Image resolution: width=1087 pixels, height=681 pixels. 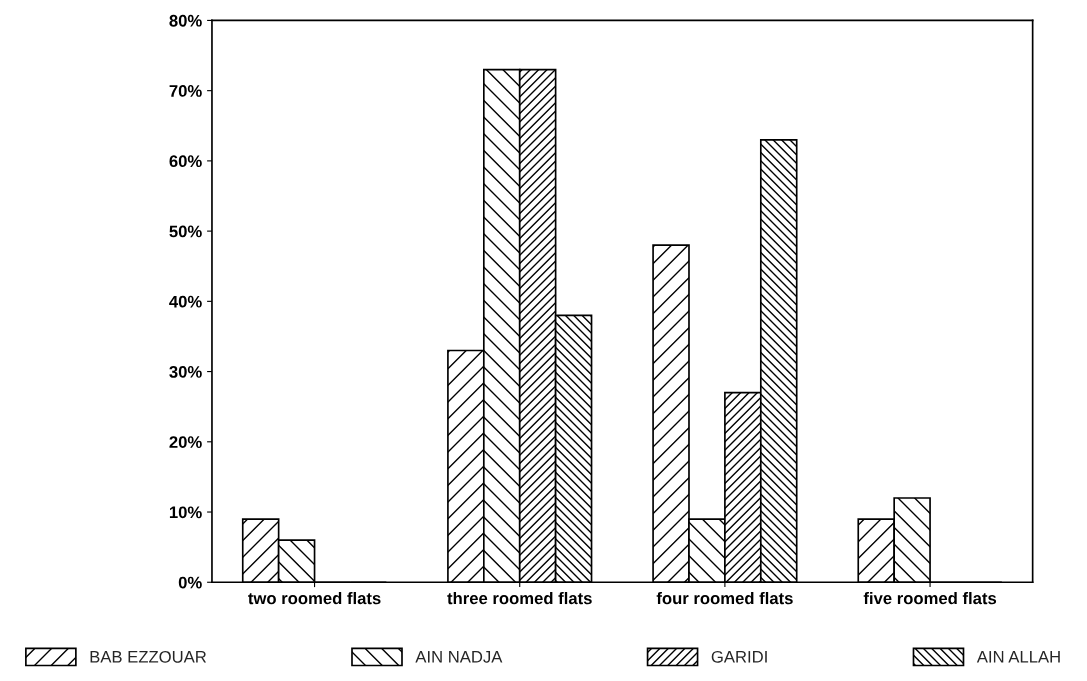 I want to click on y-tick-label: 0%, so click(x=190, y=582).